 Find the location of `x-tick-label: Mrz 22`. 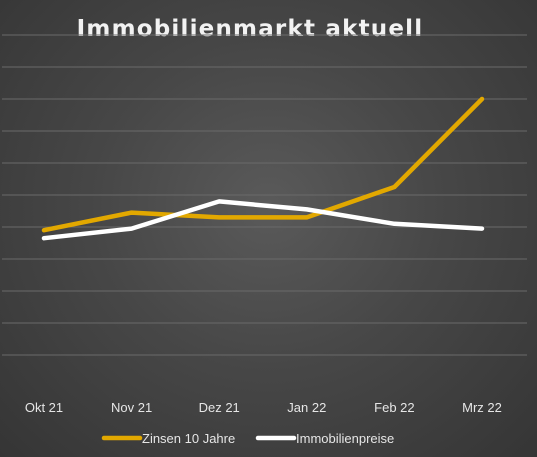

x-tick-label: Mrz 22 is located at coordinates (482, 407).